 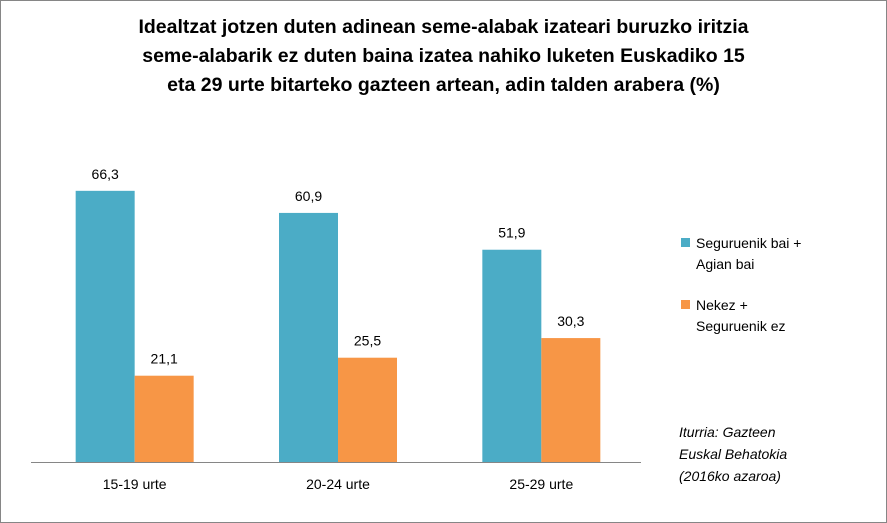 What do you see at coordinates (105, 174) in the screenshot?
I see `data-label: 66,3` at bounding box center [105, 174].